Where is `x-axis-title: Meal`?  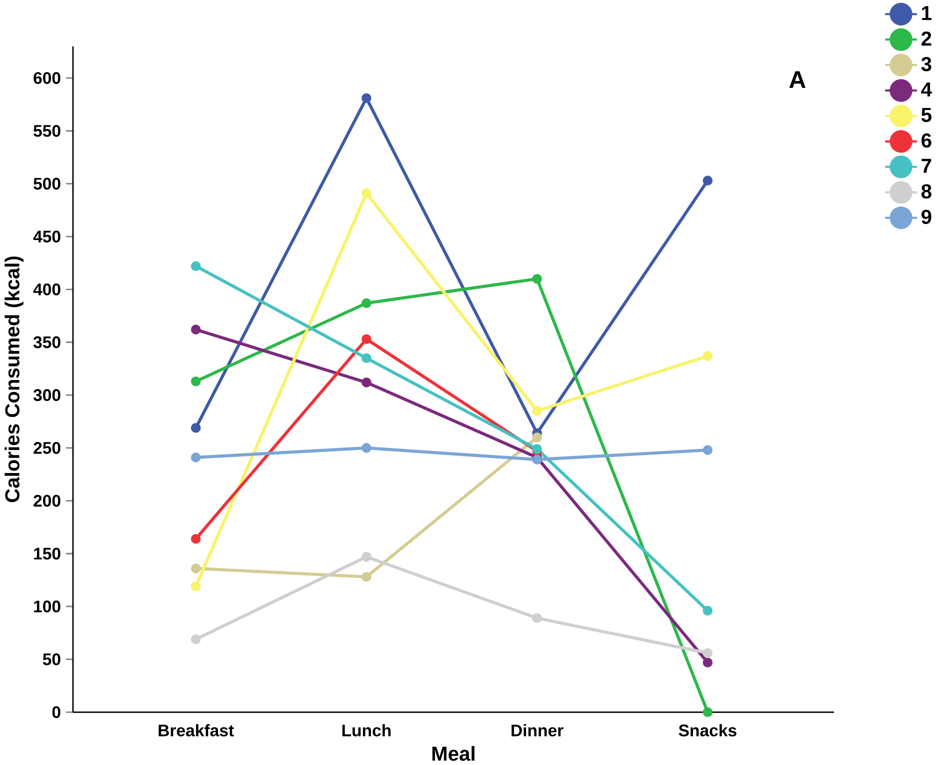 x-axis-title: Meal is located at coordinates (453, 753).